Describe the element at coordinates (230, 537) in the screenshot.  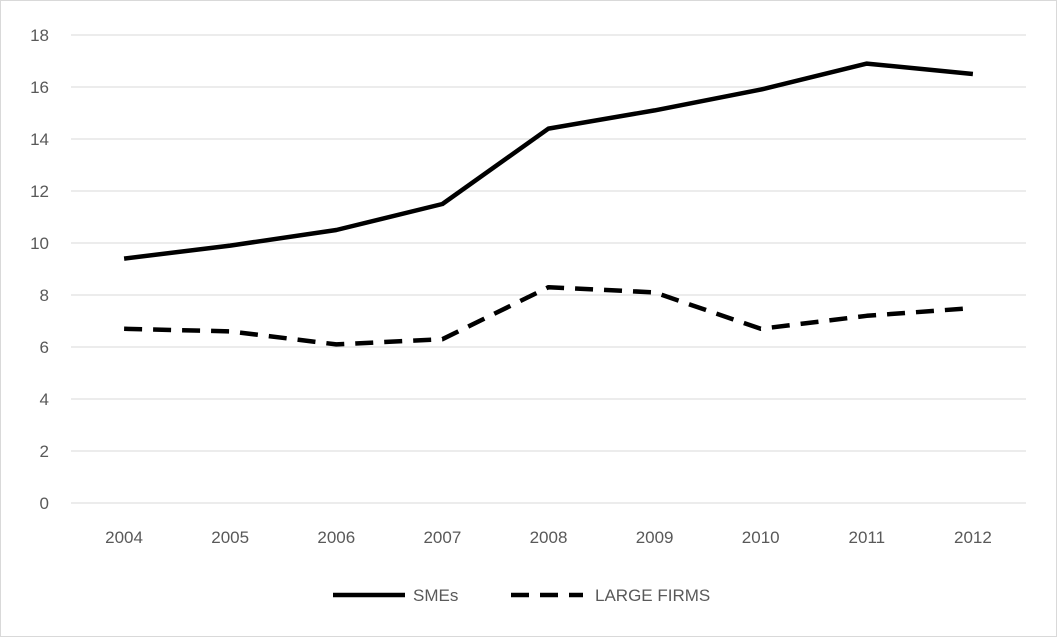
I see `x-tick-label: 2005` at that location.